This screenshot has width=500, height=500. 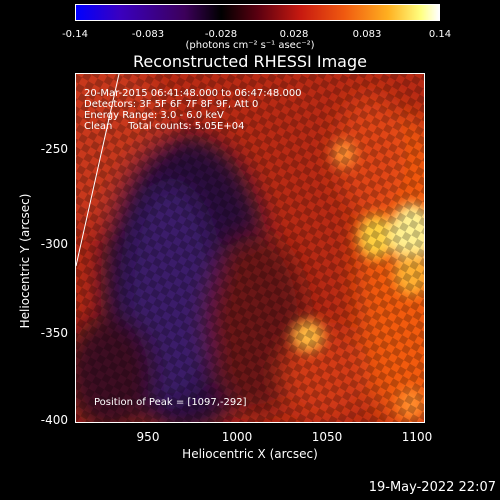 I want to click on y-tick-label: -300, so click(x=54, y=244).